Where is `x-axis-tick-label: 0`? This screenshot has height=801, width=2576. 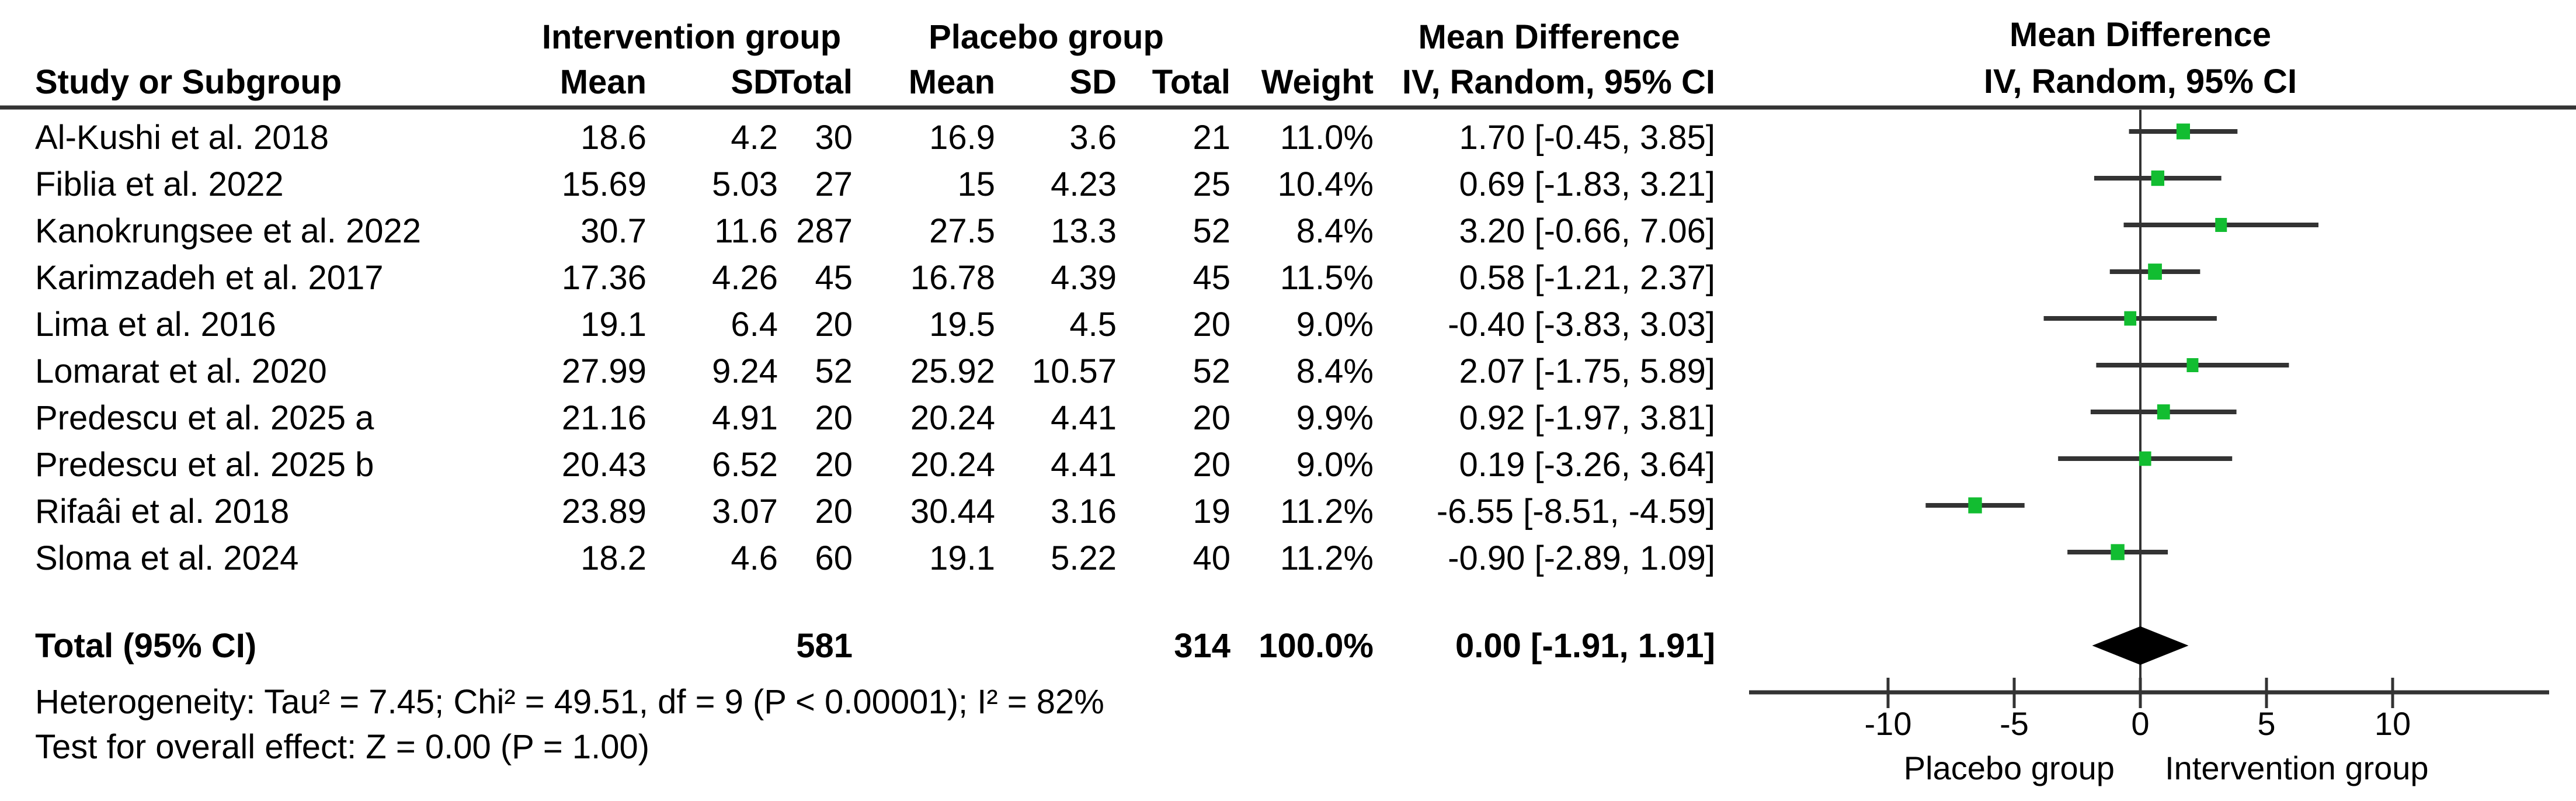
x-axis-tick-label: 0 is located at coordinates (2140, 723).